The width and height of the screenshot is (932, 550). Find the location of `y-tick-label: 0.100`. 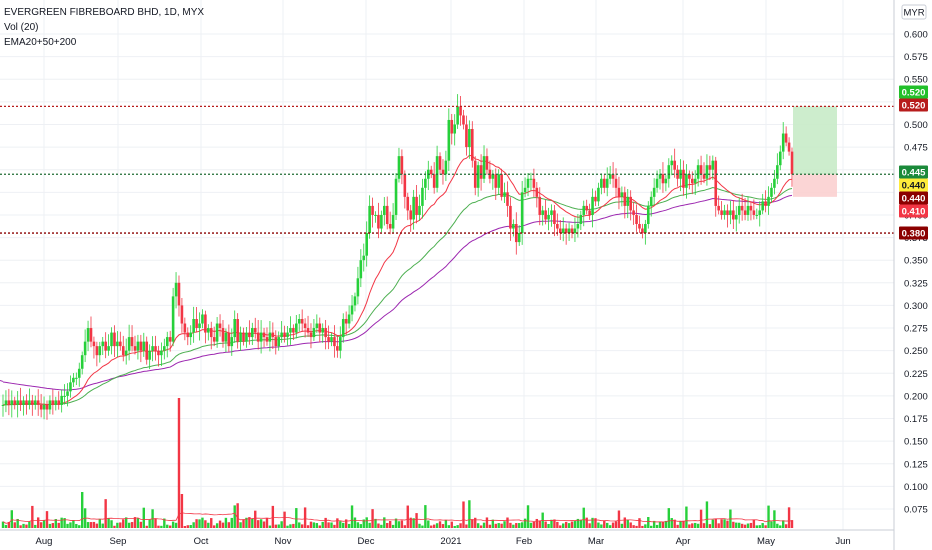

y-tick-label: 0.100 is located at coordinates (916, 487).